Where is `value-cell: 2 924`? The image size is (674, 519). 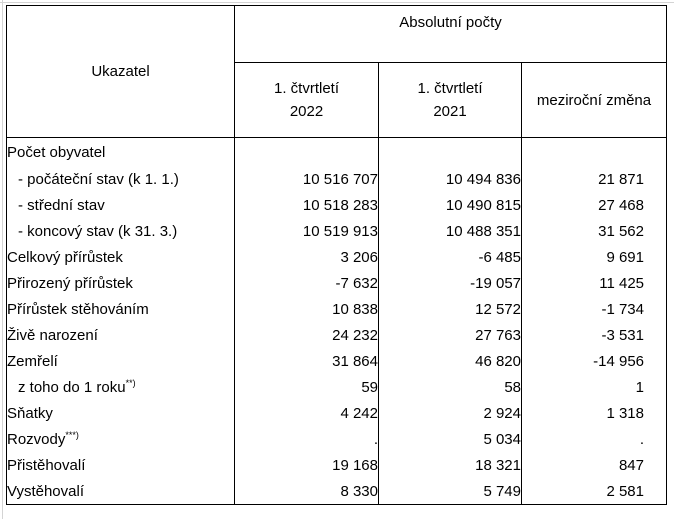 value-cell: 2 924 is located at coordinates (450, 413).